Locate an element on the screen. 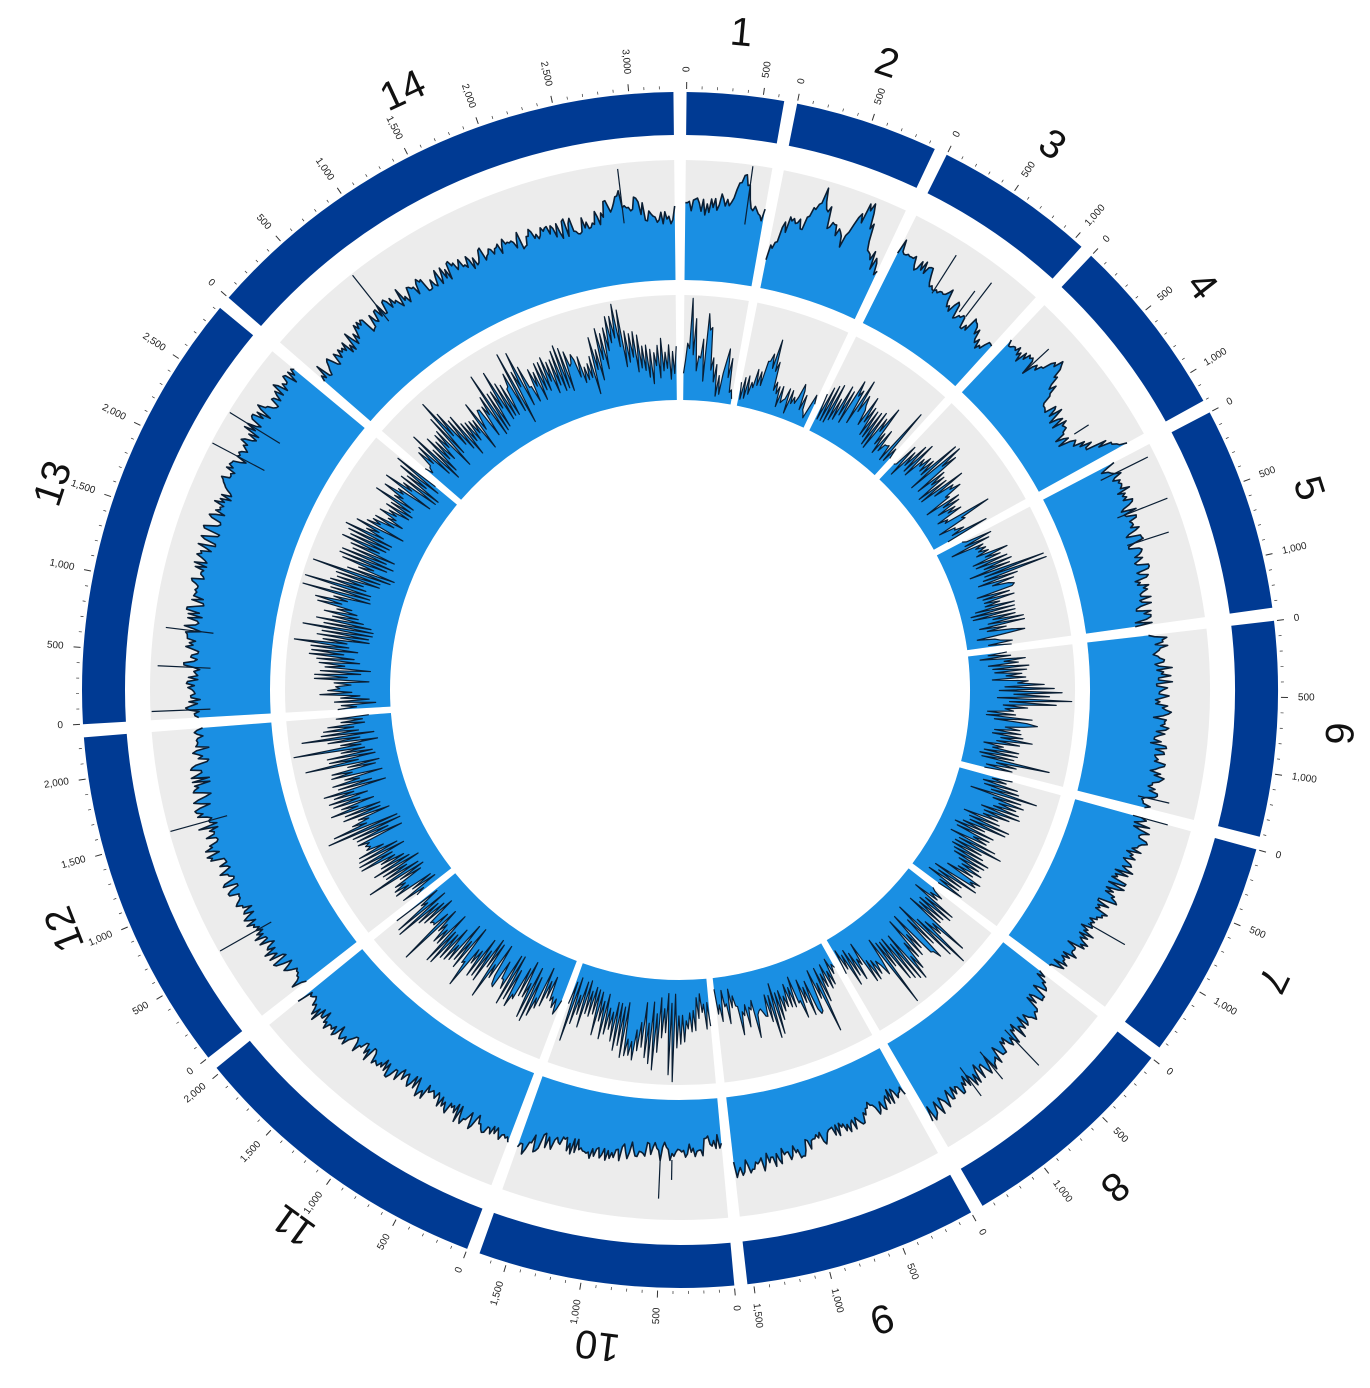  chromosome-label-4: 4 is located at coordinates (1202, 285).